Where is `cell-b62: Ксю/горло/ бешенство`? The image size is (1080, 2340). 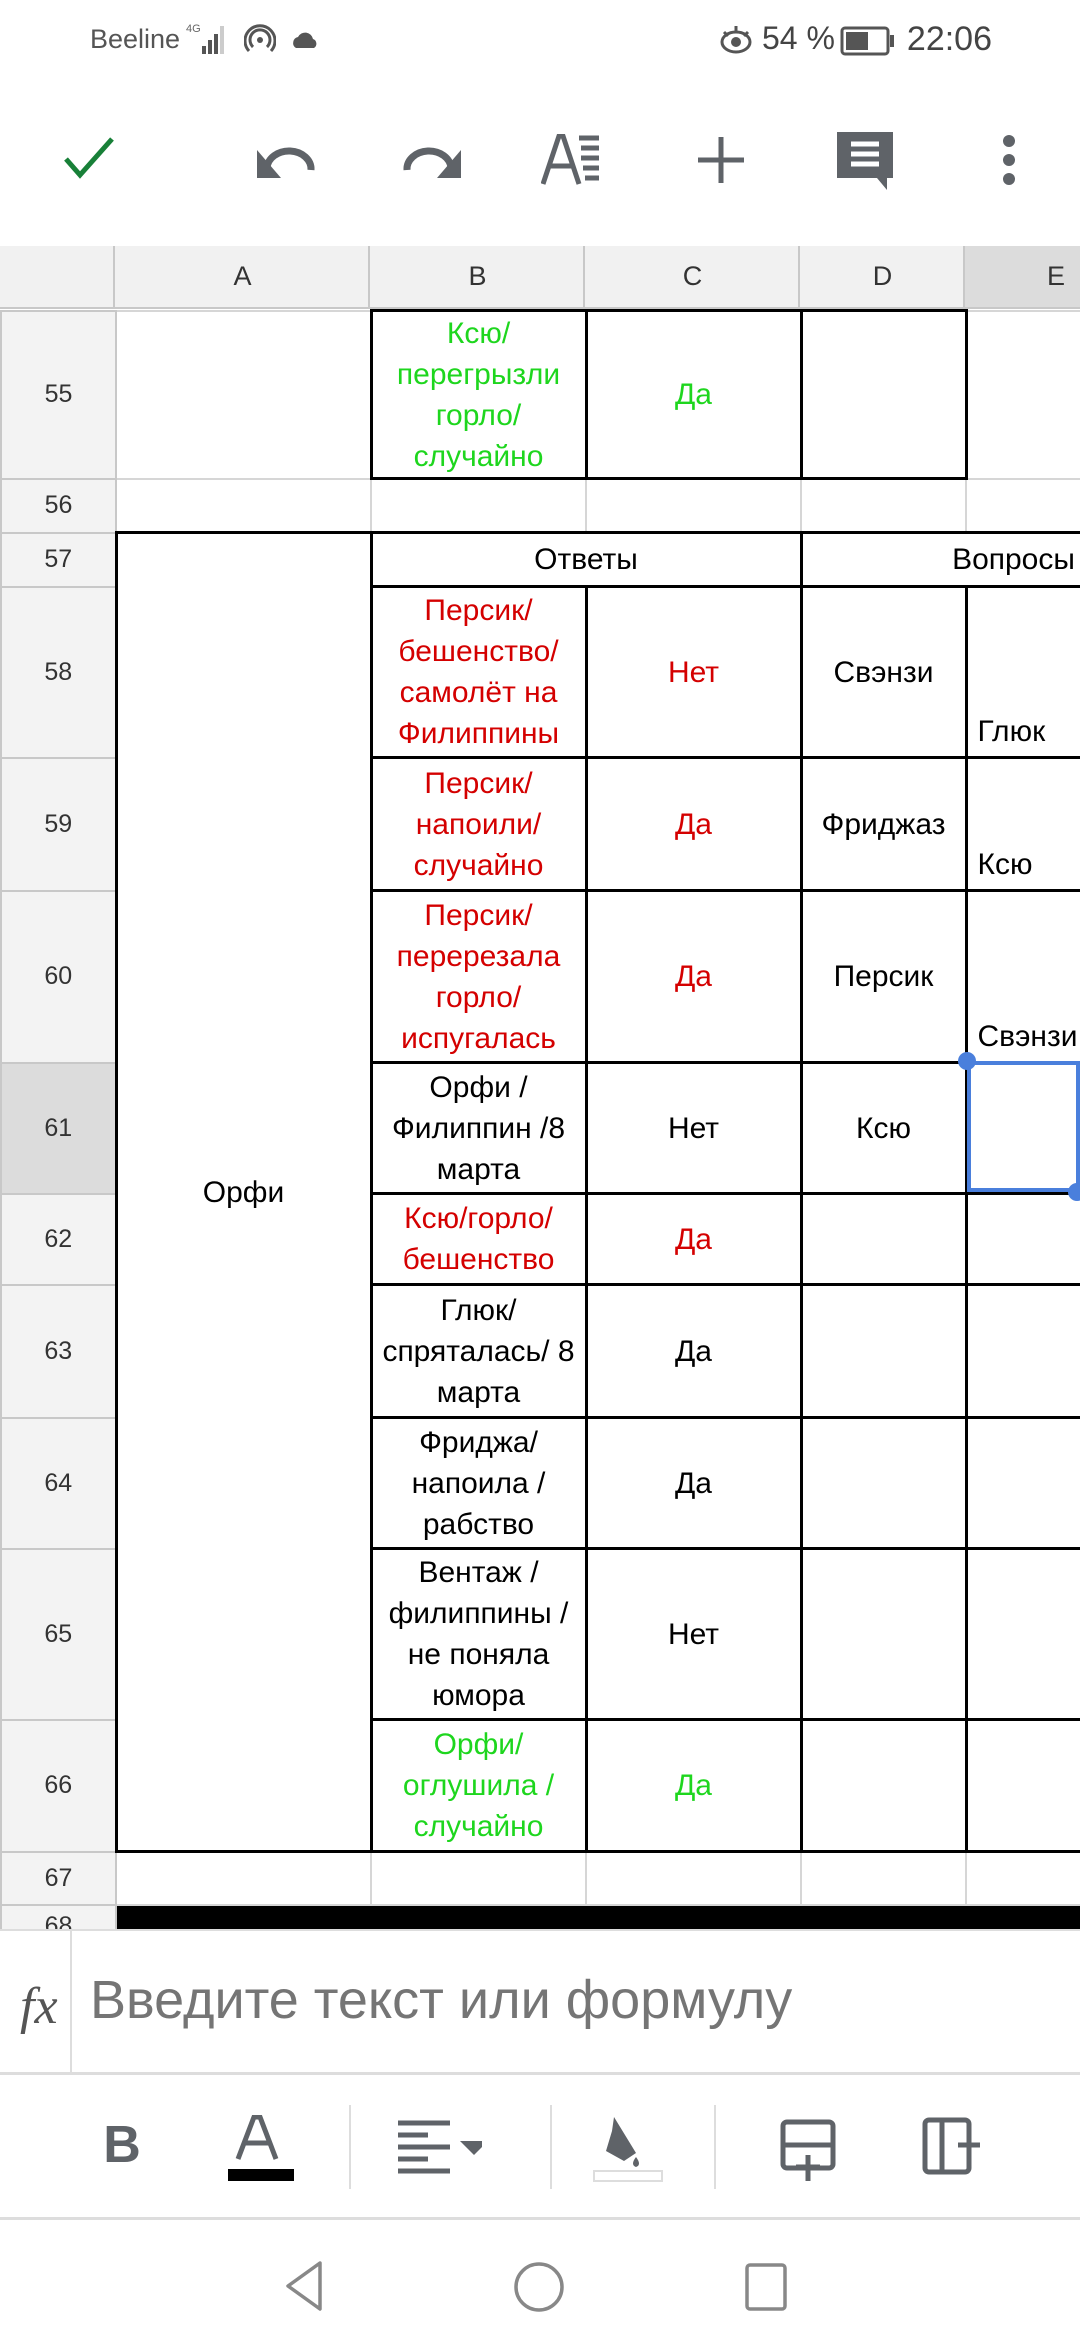 cell-b62: Ксю/горло/ бешенство is located at coordinates (478, 1239).